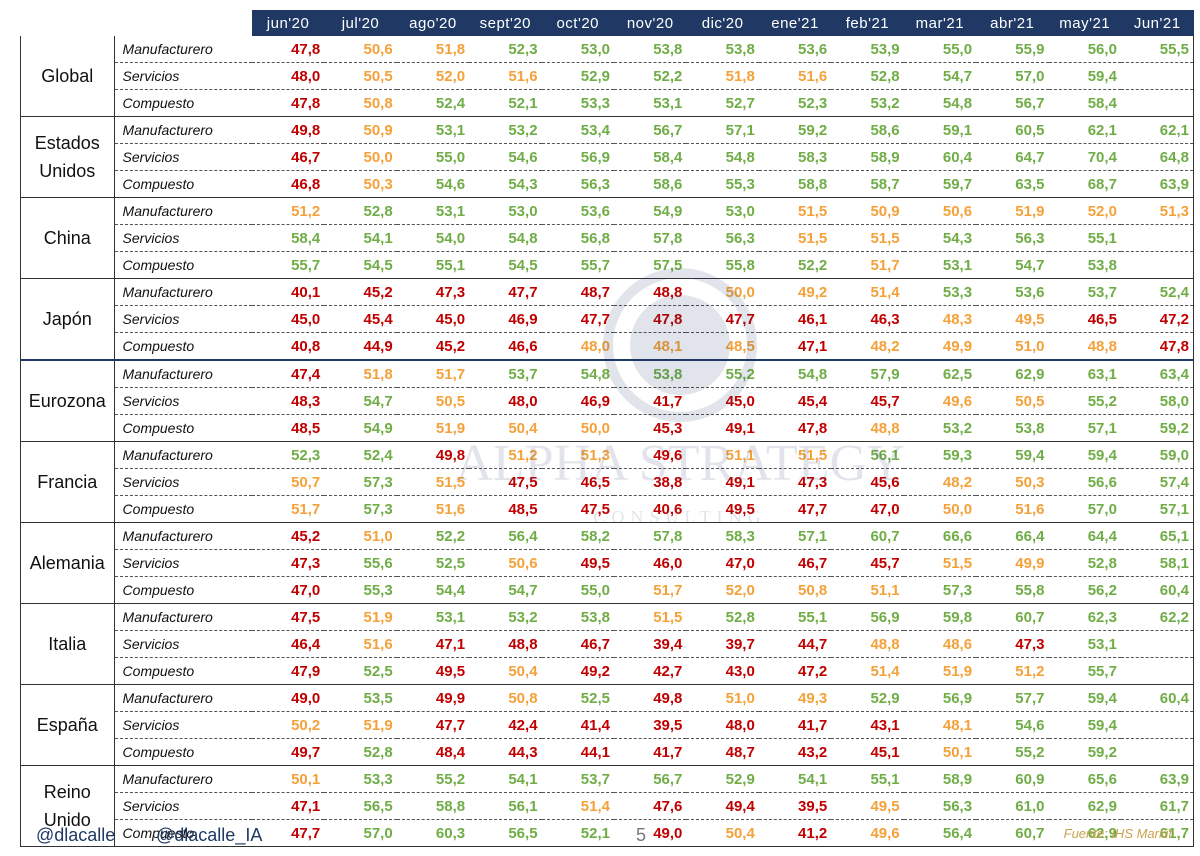  What do you see at coordinates (940, 698) in the screenshot?
I see `pmi-value-cell: 56,9` at bounding box center [940, 698].